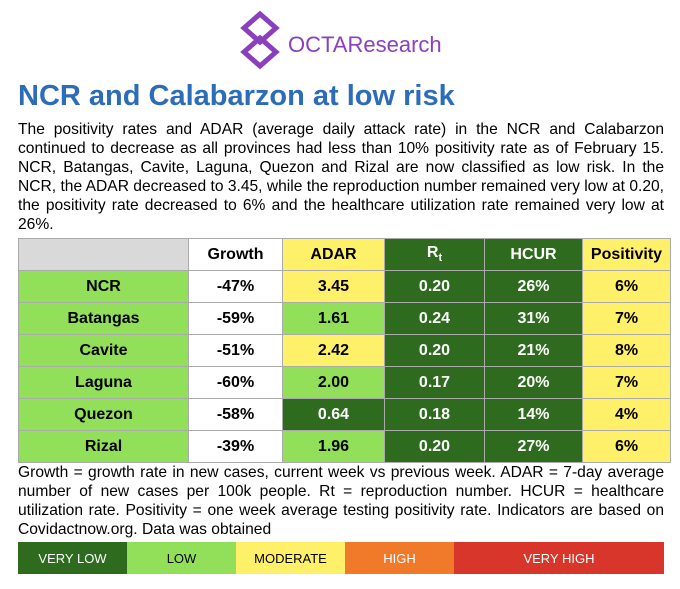 Image resolution: width=680 pixels, height=589 pixels. I want to click on table-row: Rizal -39% 1.96 0.20 27% 6%, so click(344, 446).